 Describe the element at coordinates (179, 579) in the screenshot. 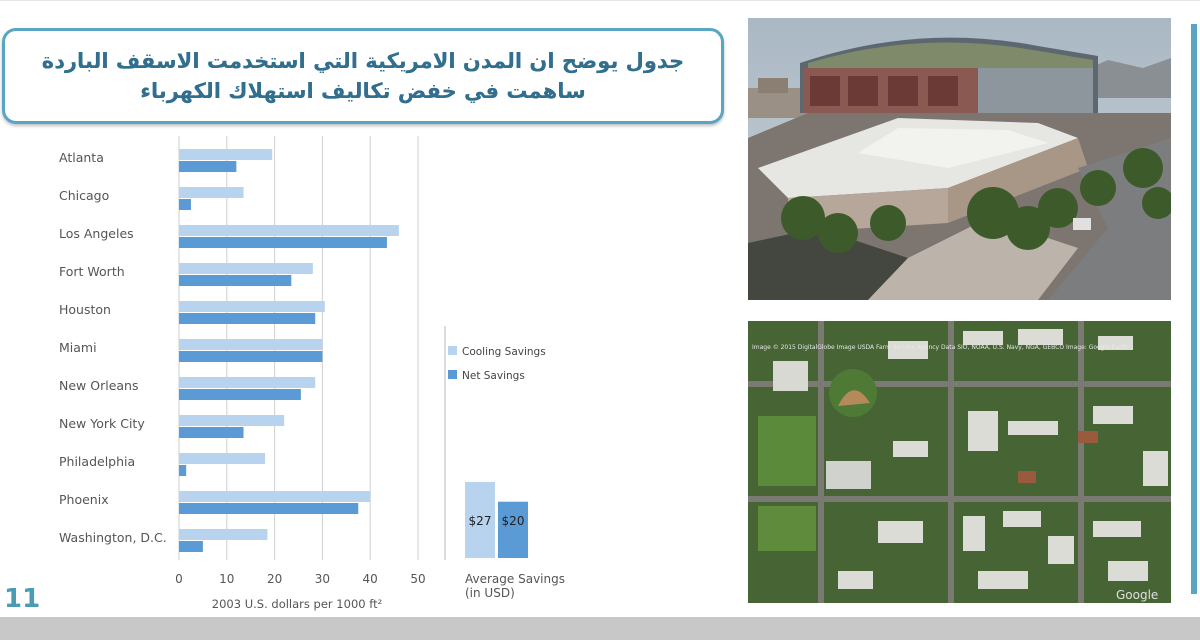

I see `x-tick-label: 0` at that location.